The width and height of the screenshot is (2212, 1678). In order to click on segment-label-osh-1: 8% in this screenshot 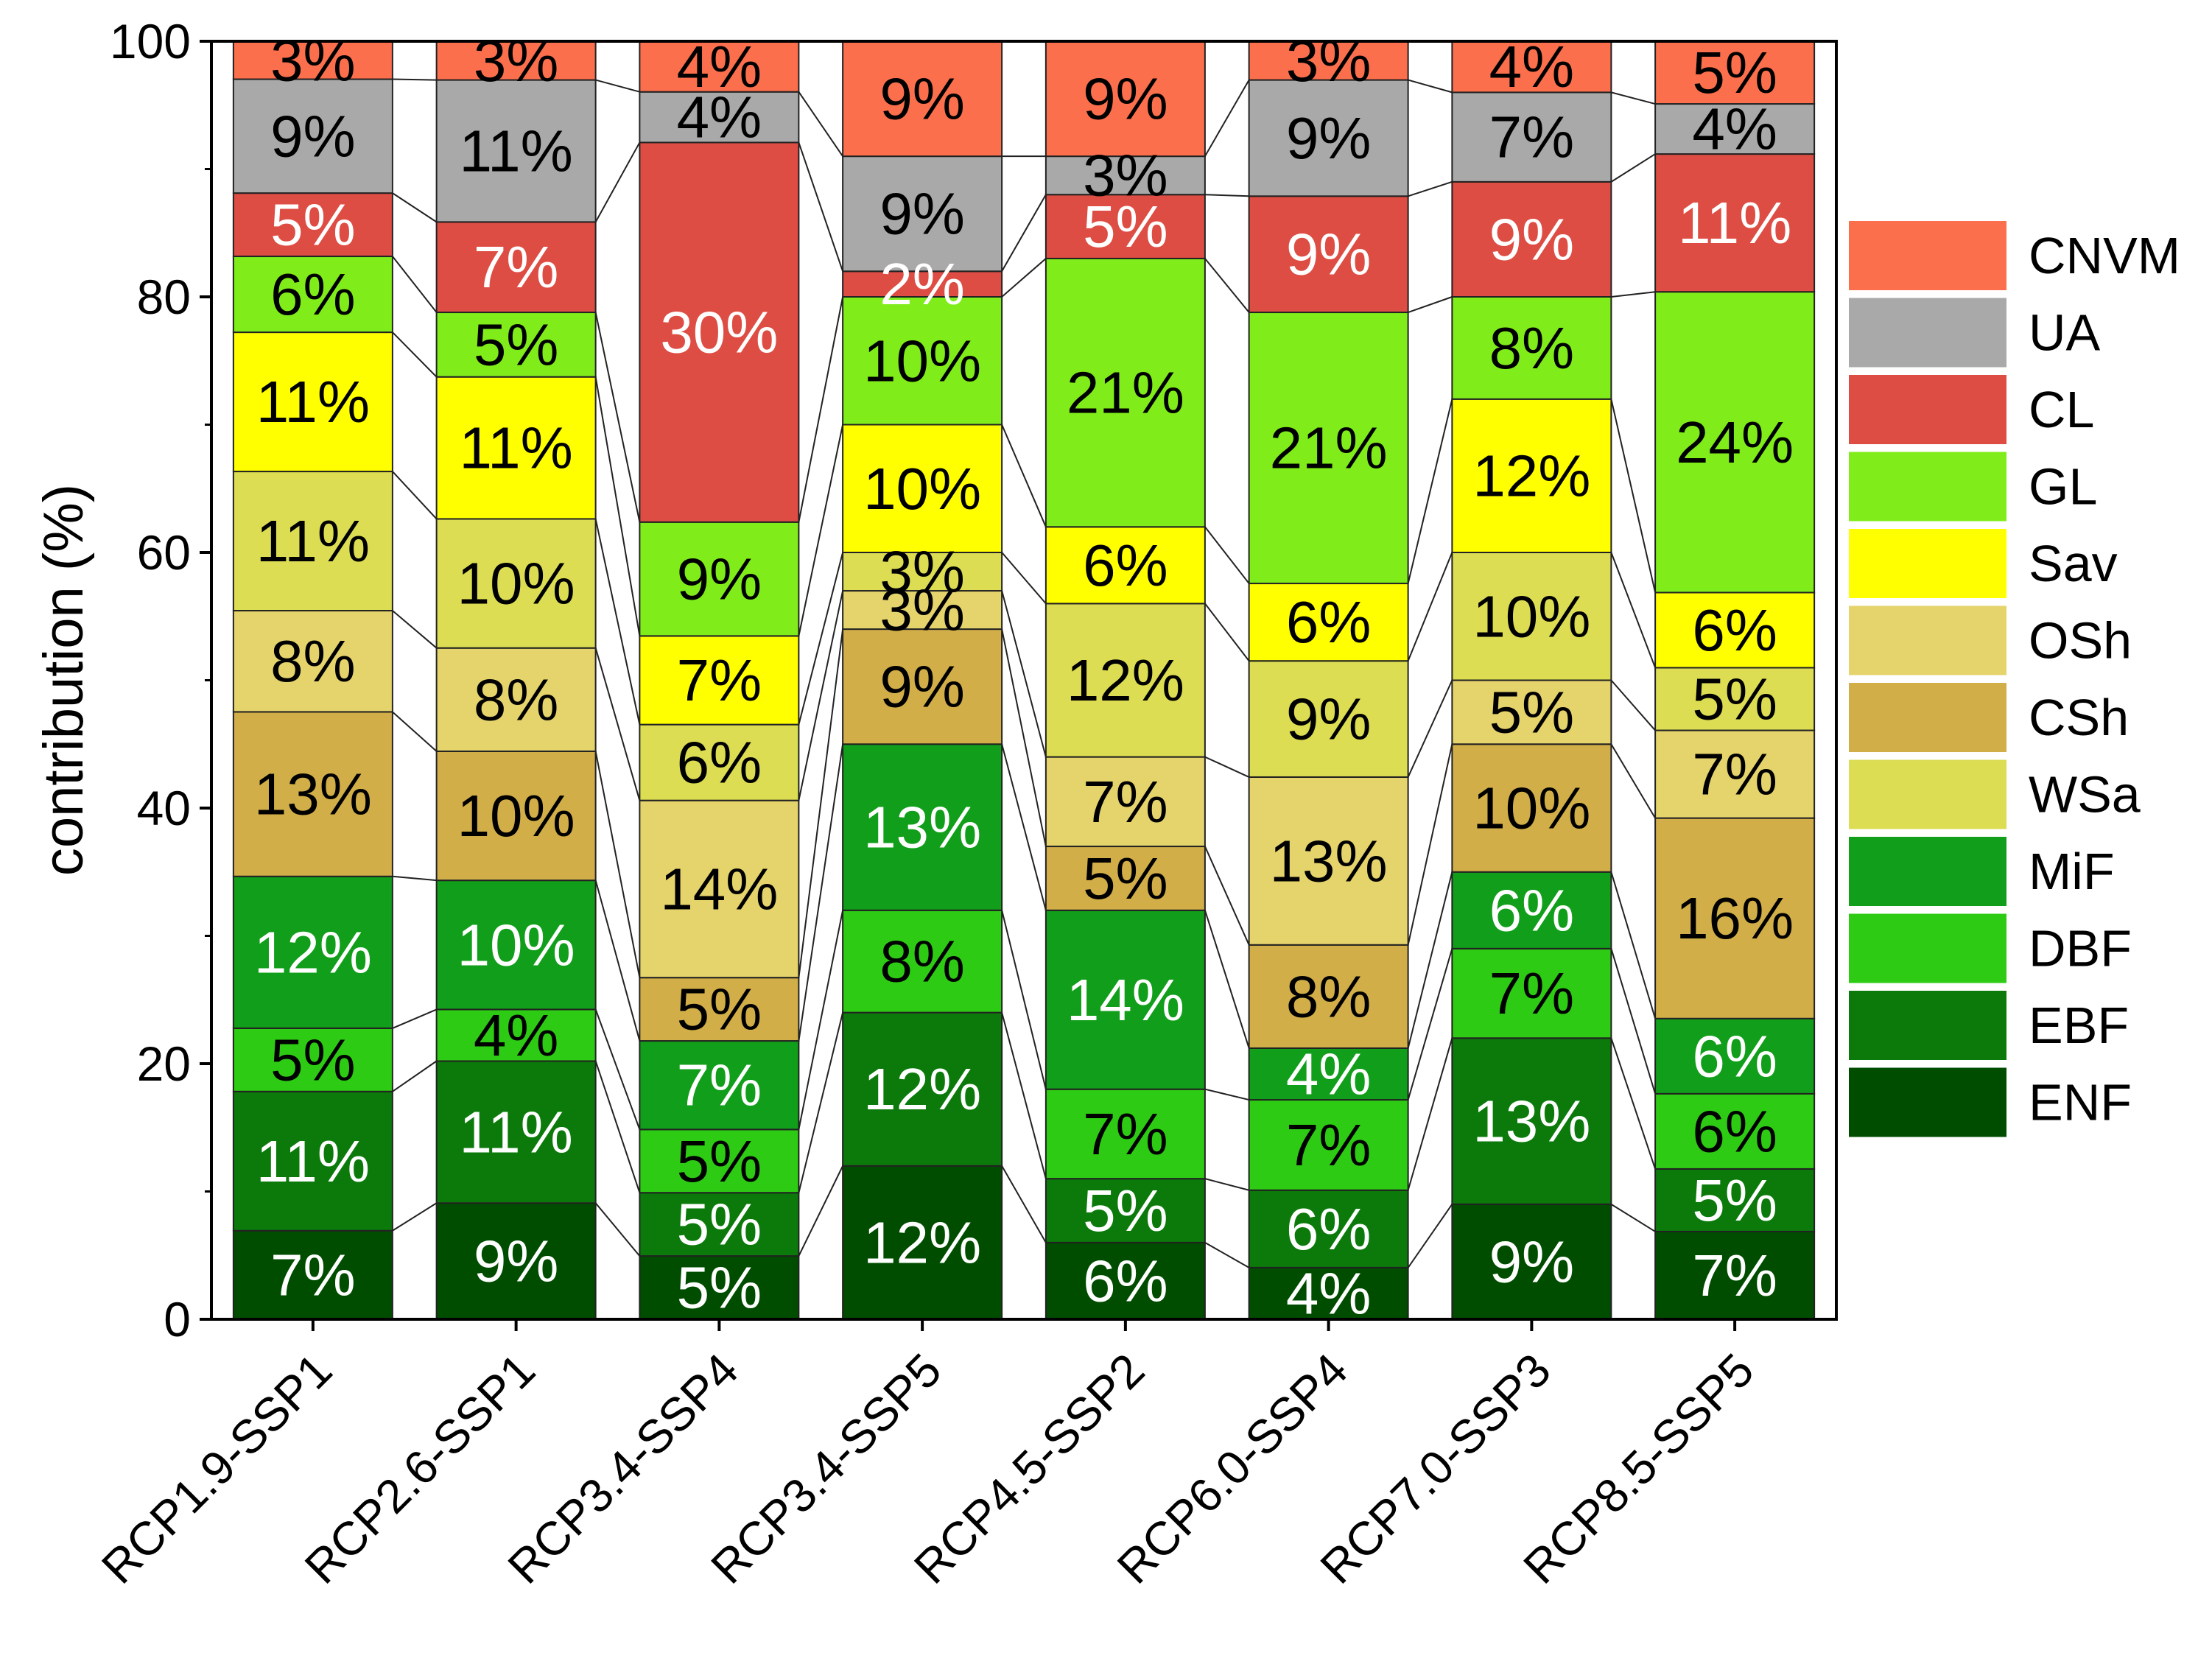, I will do `click(313, 661)`.